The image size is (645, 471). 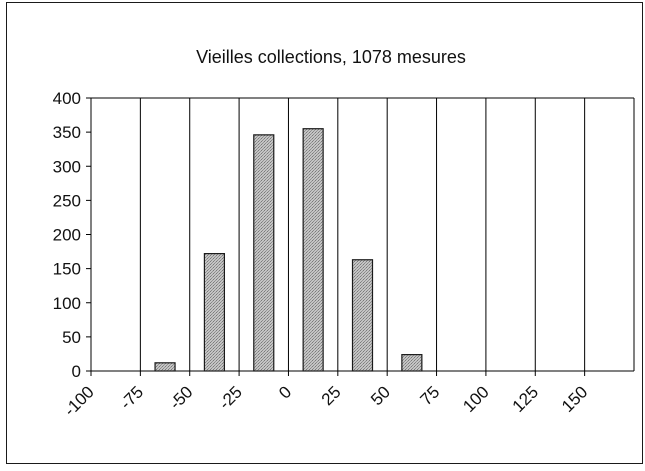 What do you see at coordinates (230, 397) in the screenshot?
I see `x-tick-label: -25` at bounding box center [230, 397].